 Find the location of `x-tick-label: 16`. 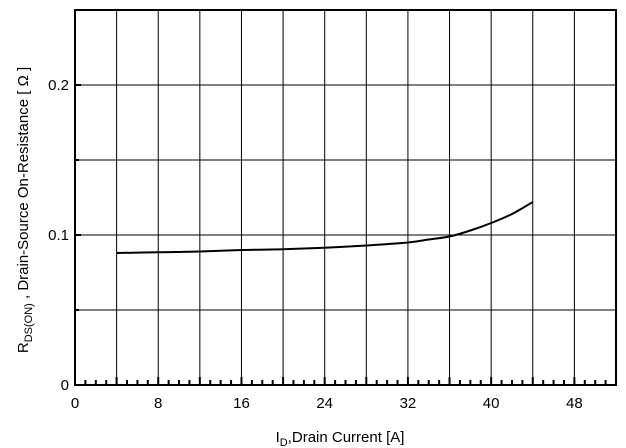

x-tick-label: 16 is located at coordinates (241, 403).